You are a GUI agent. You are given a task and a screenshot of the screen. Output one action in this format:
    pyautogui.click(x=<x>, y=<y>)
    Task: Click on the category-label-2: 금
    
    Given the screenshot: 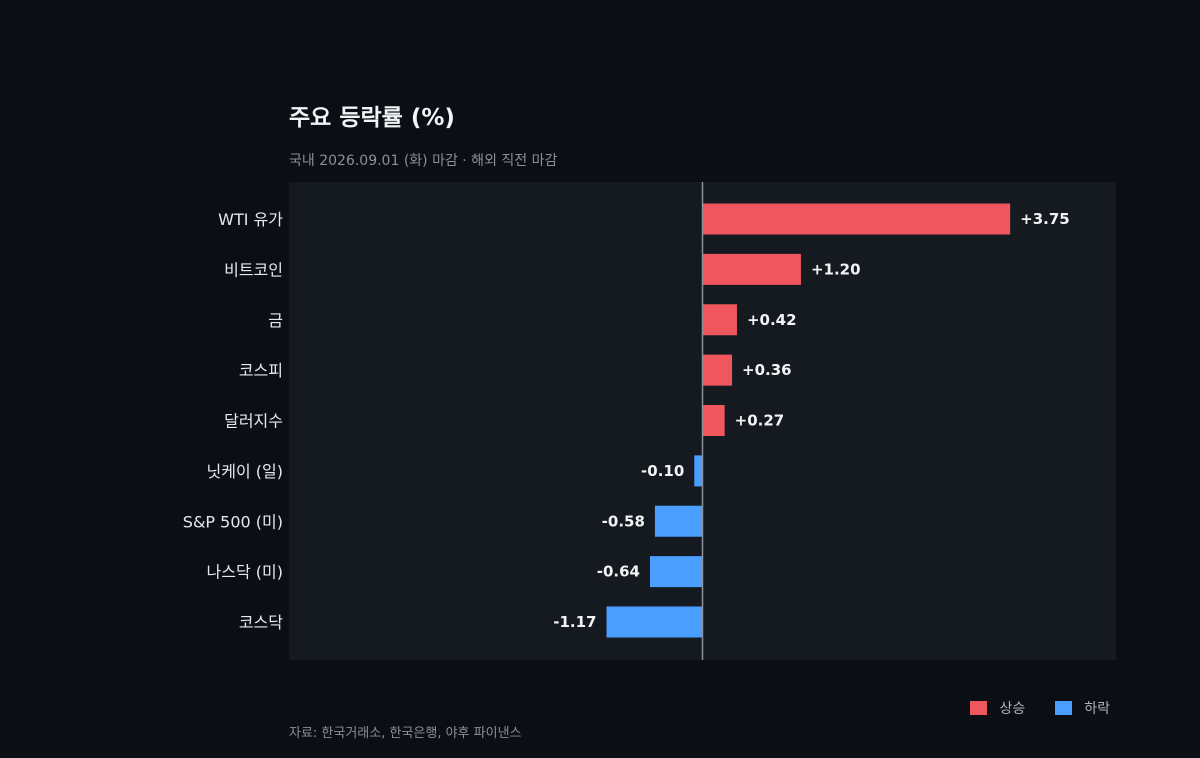 What is the action you would take?
    pyautogui.click(x=275, y=320)
    